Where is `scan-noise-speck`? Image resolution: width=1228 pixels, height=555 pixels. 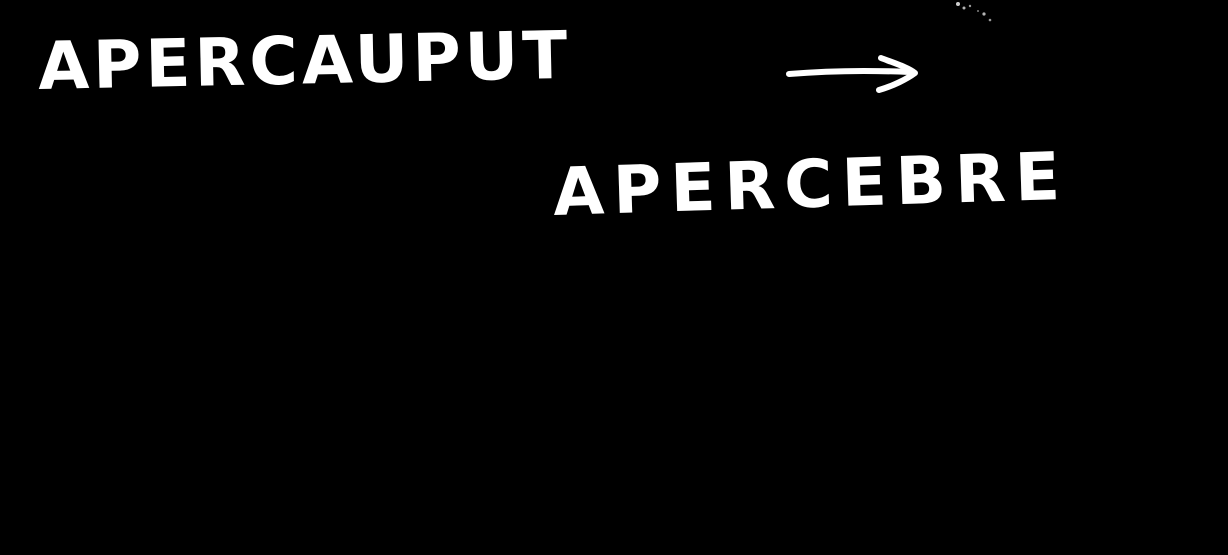 scan-noise-speck is located at coordinates (974, 12).